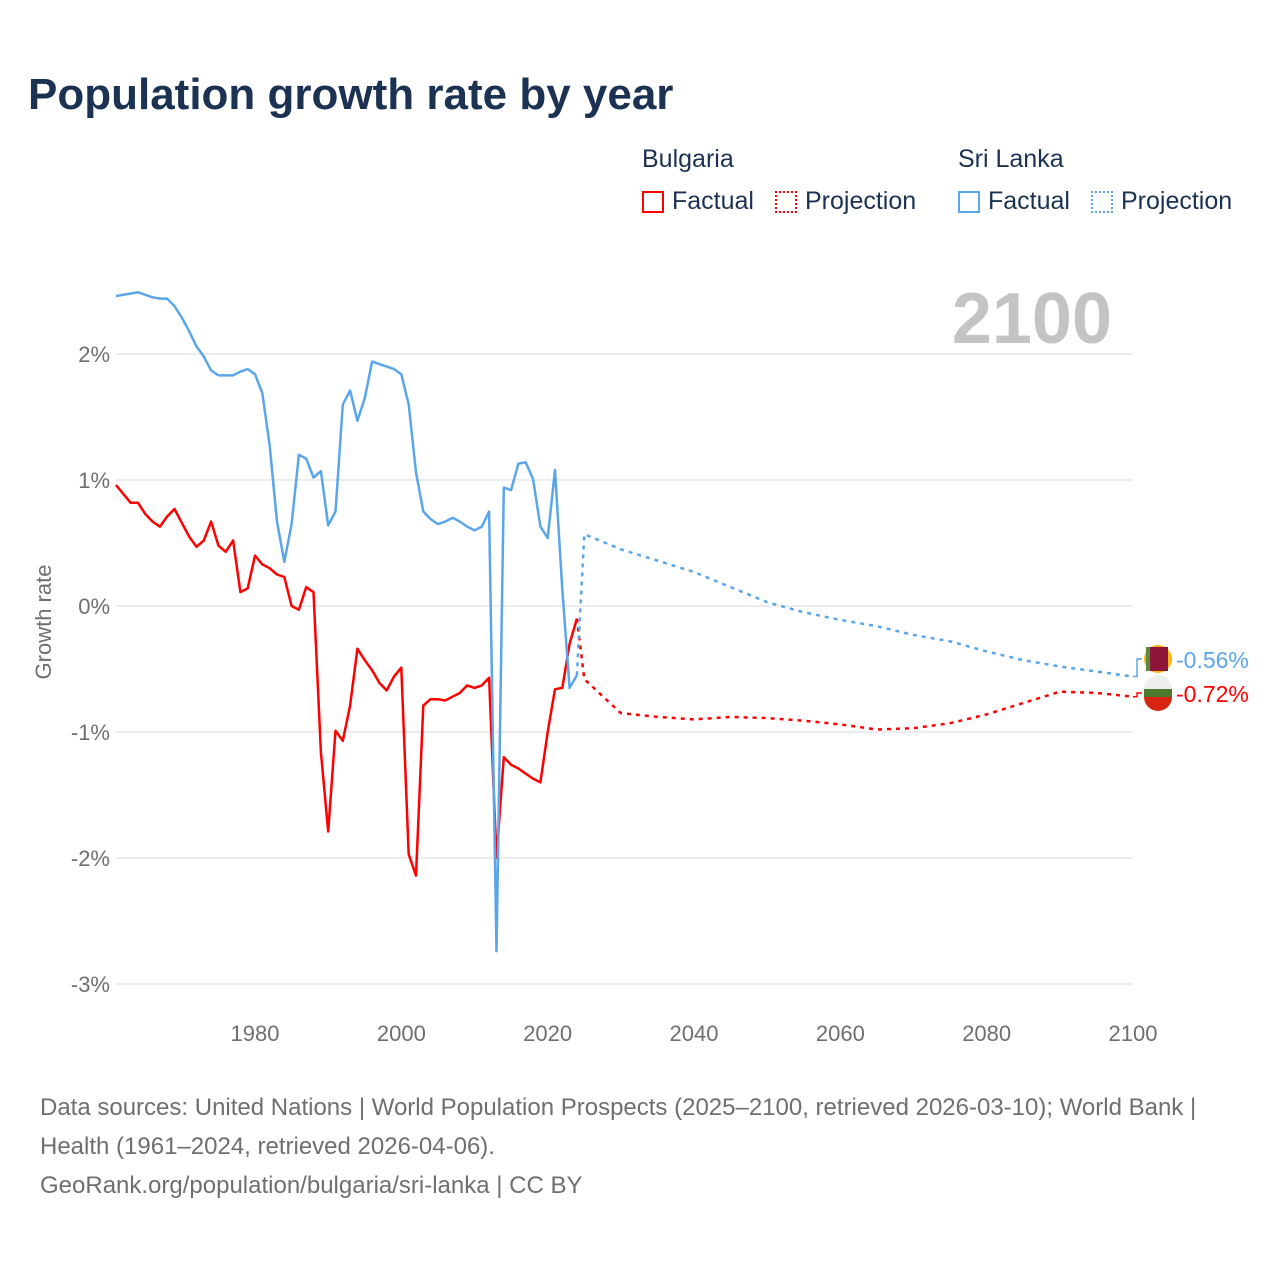  What do you see at coordinates (1212, 694) in the screenshot?
I see `end-value-label-bulgaria: -0.72%` at bounding box center [1212, 694].